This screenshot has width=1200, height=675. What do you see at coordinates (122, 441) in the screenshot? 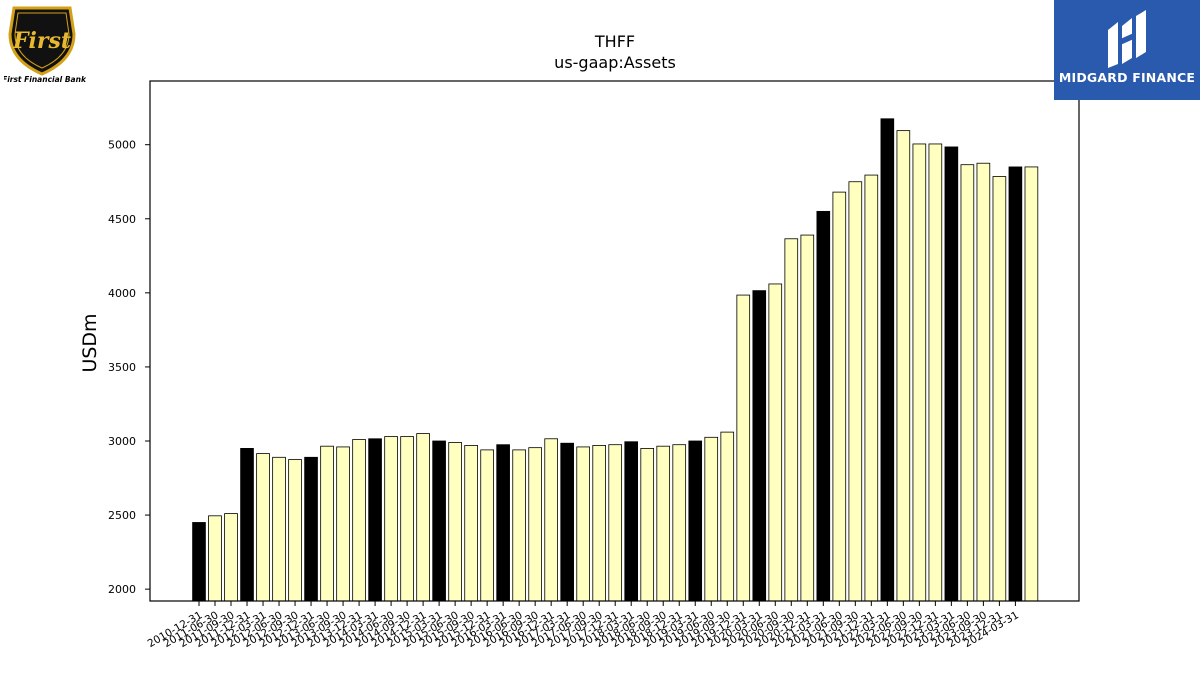
I see `y-tick-label: 3000` at bounding box center [122, 441].